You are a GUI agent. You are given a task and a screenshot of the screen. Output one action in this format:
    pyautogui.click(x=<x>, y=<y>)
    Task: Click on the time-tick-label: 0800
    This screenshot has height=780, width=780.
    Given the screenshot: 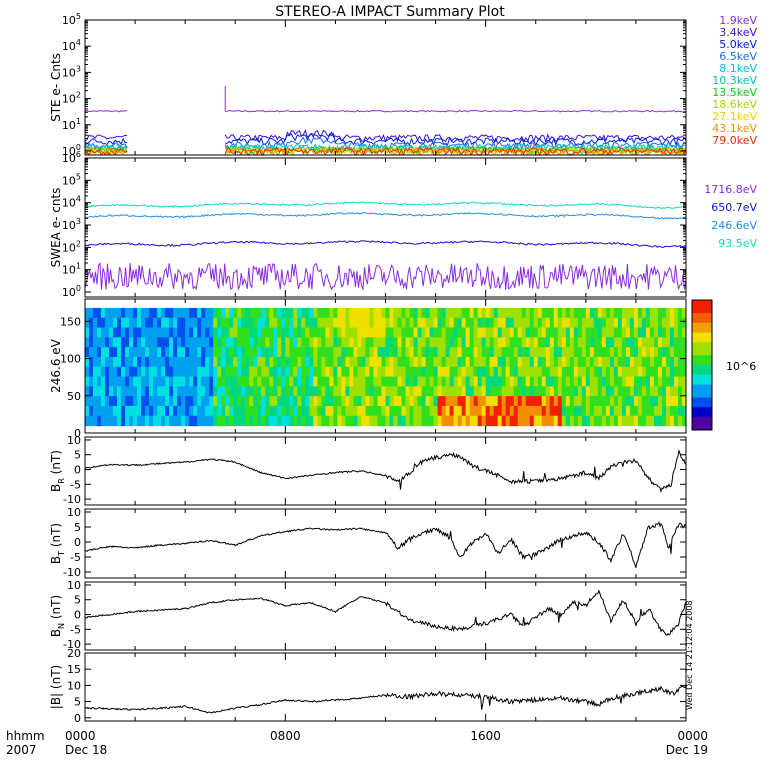 What is the action you would take?
    pyautogui.click(x=285, y=736)
    